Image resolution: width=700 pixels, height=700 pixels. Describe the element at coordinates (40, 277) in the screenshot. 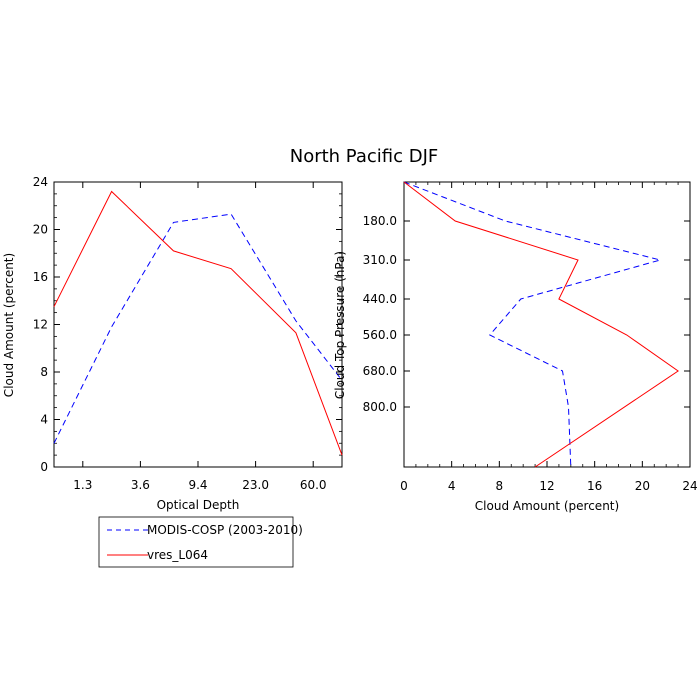

I see `left-y-tick-label: 16` at that location.